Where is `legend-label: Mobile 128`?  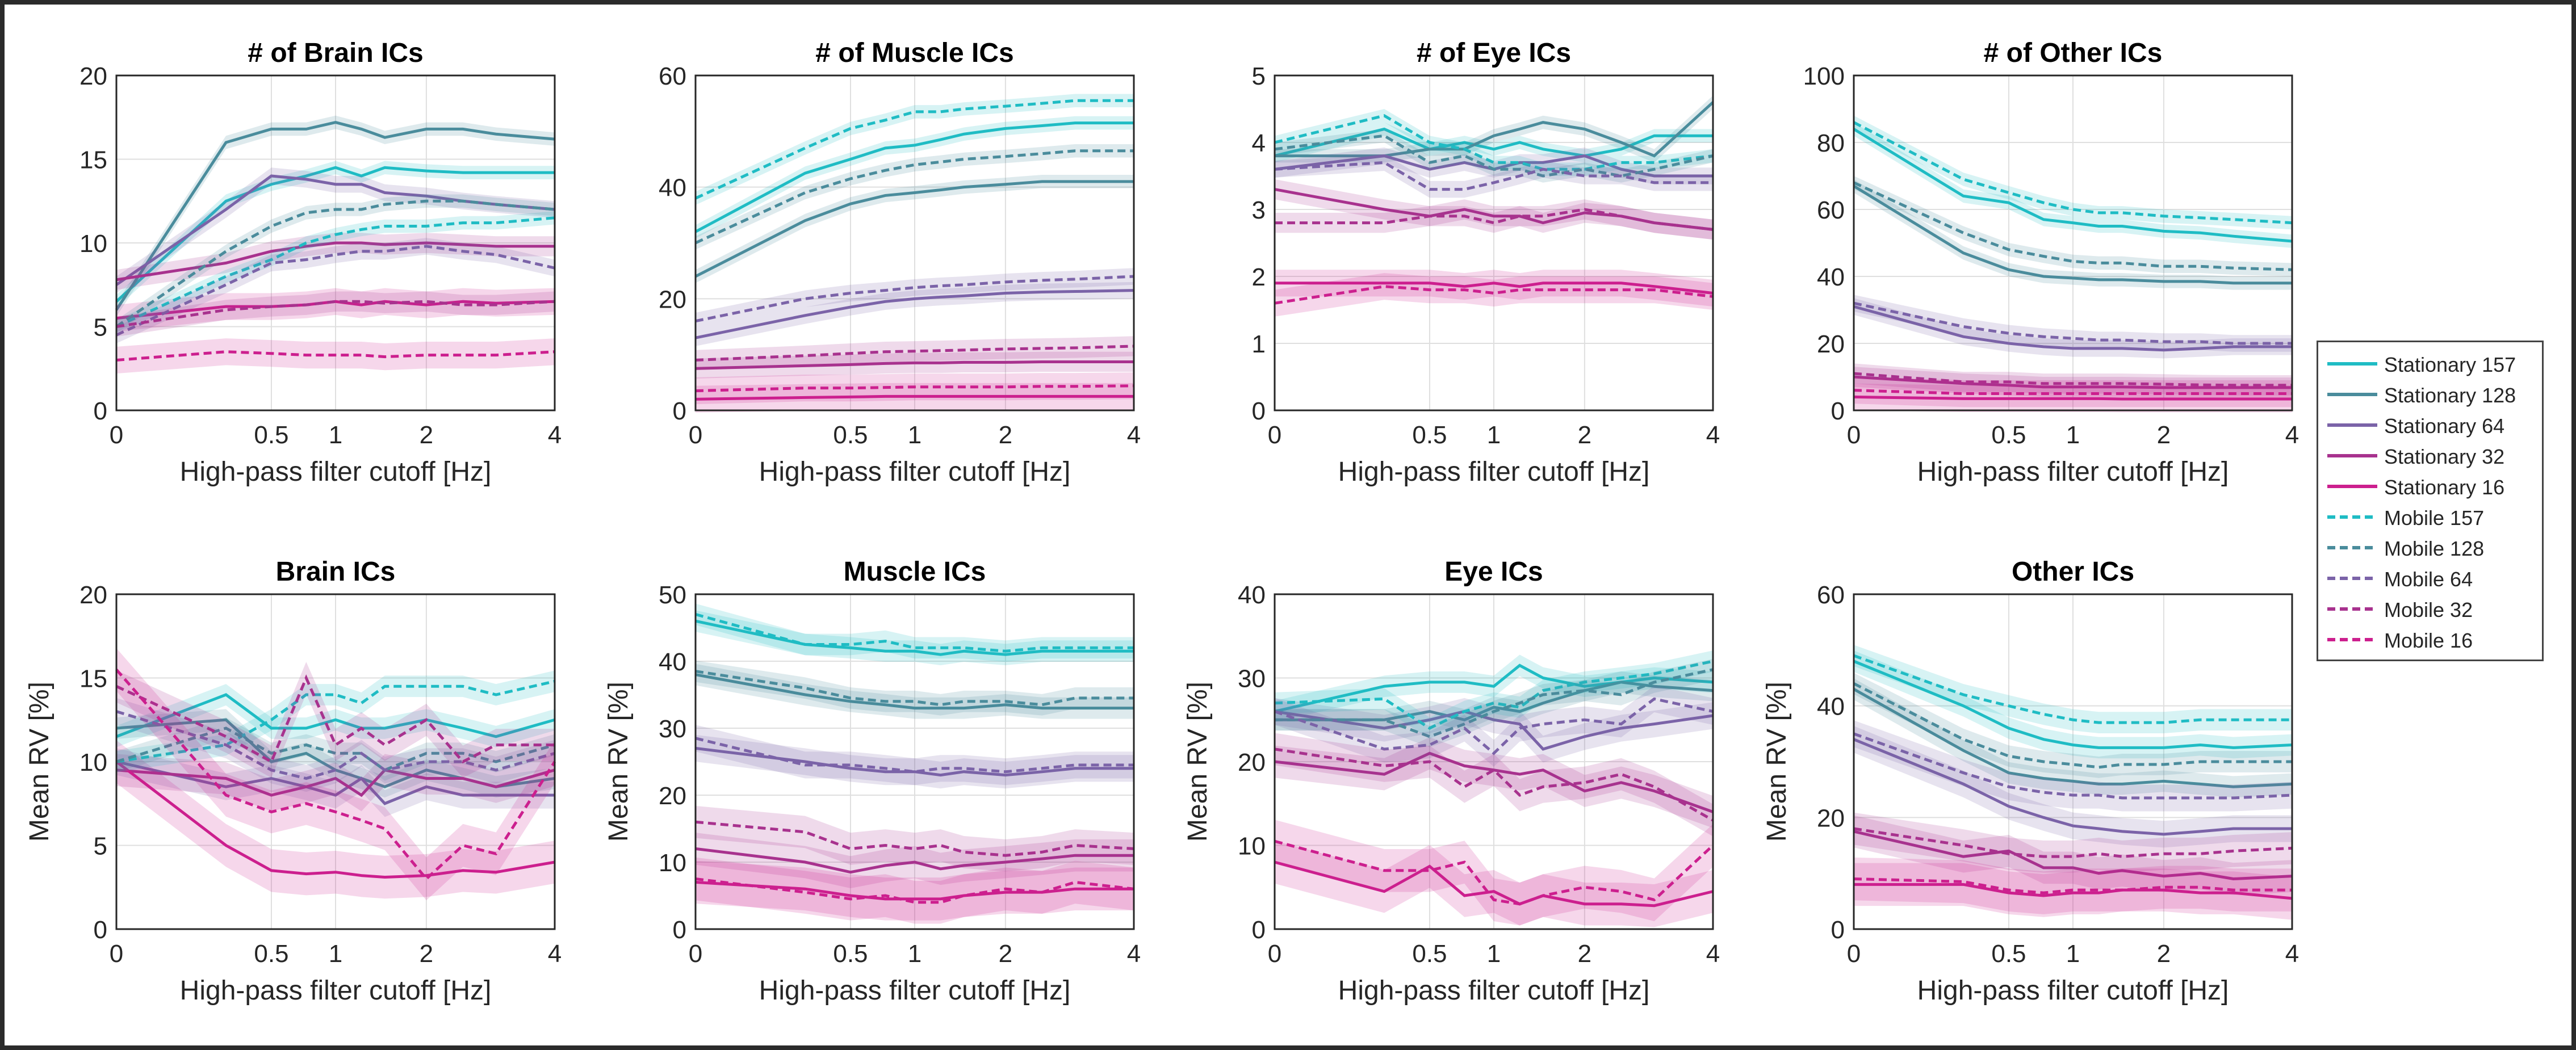
legend-label: Mobile 128 is located at coordinates (2434, 548).